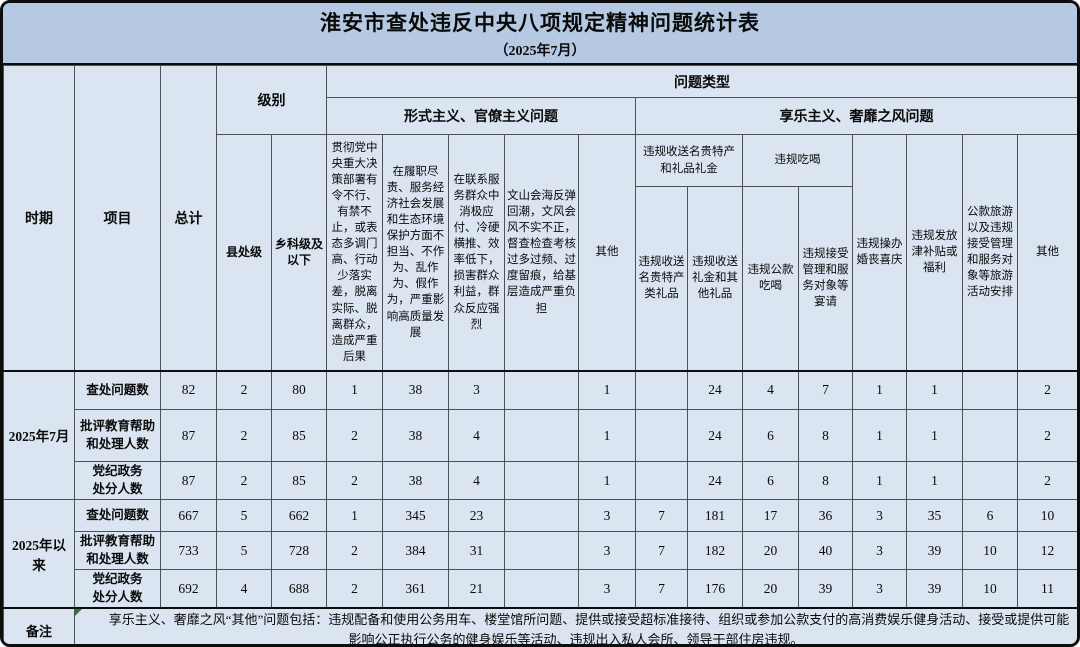 This screenshot has height=647, width=1080. Describe the element at coordinates (476, 550) in the screenshot. I see `data-cell: 31` at that location.